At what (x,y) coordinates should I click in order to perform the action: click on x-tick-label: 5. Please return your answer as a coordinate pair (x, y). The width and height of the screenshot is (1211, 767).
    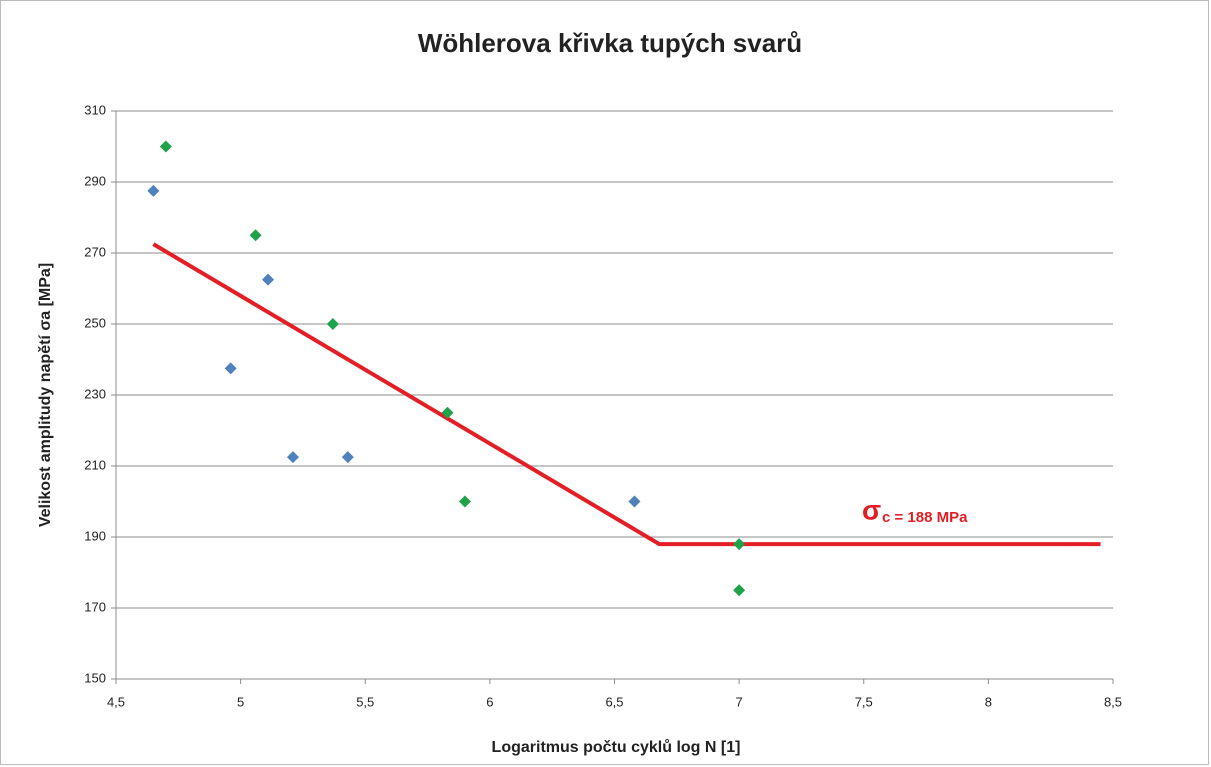
    Looking at the image, I should click on (240, 701).